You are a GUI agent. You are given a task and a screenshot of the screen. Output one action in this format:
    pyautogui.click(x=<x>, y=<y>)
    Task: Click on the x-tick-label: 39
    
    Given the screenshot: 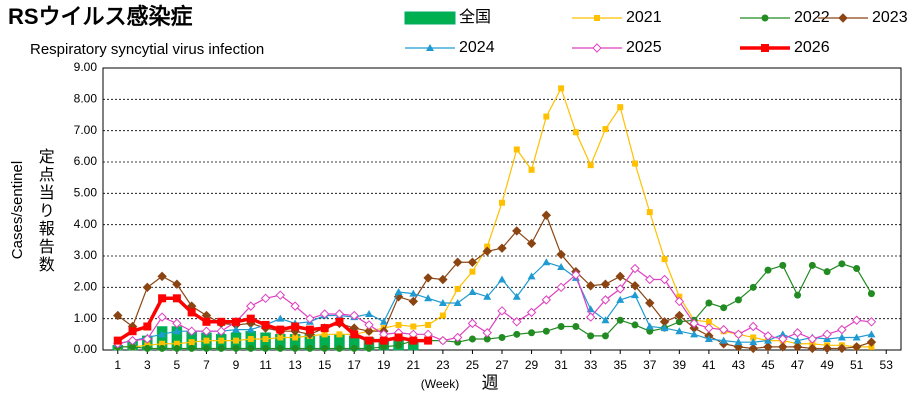 What is the action you would take?
    pyautogui.click(x=680, y=365)
    